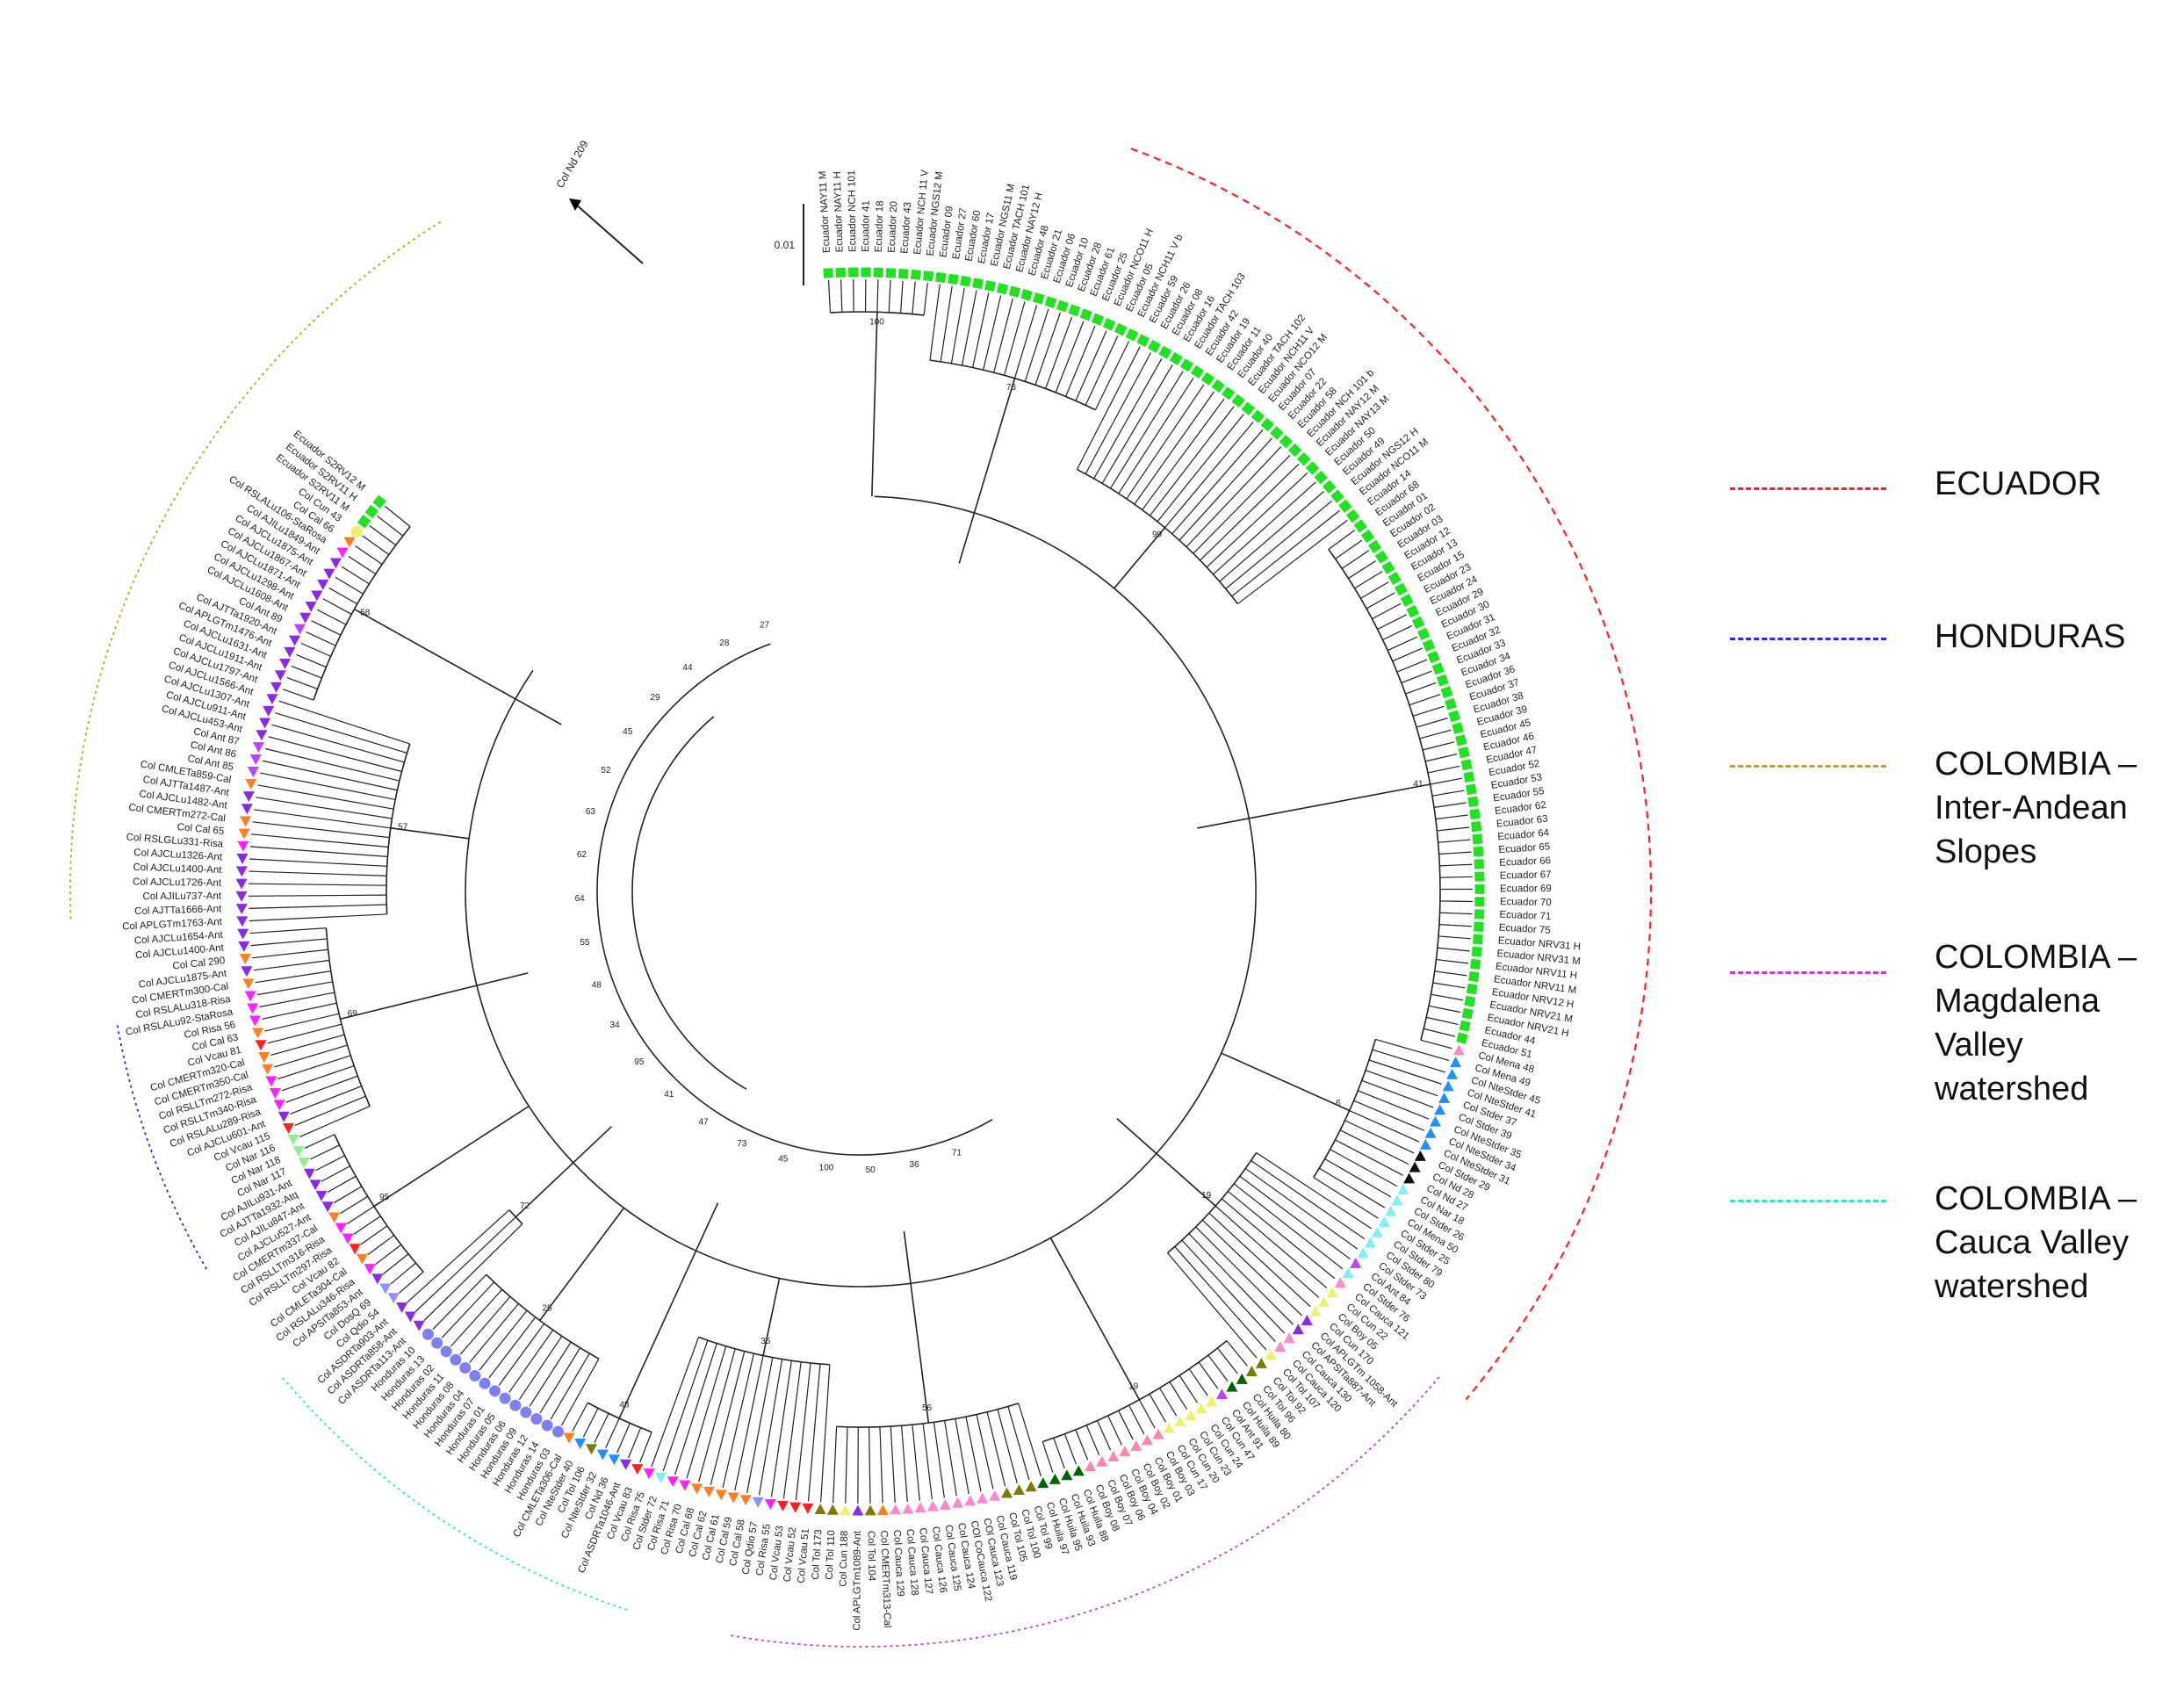 This screenshot has height=1688, width=2184. I want to click on scale-bar-label: 0.01, so click(785, 245).